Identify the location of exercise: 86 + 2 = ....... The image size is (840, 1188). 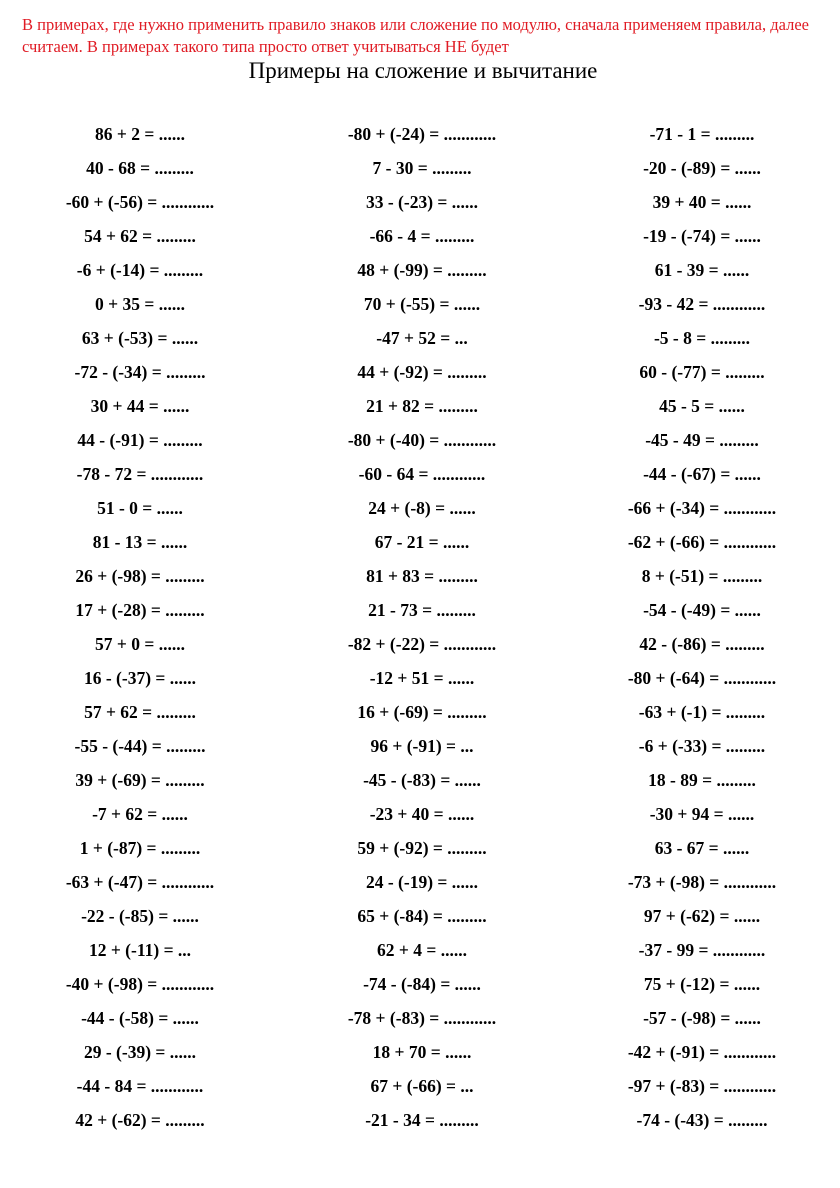
(140, 134).